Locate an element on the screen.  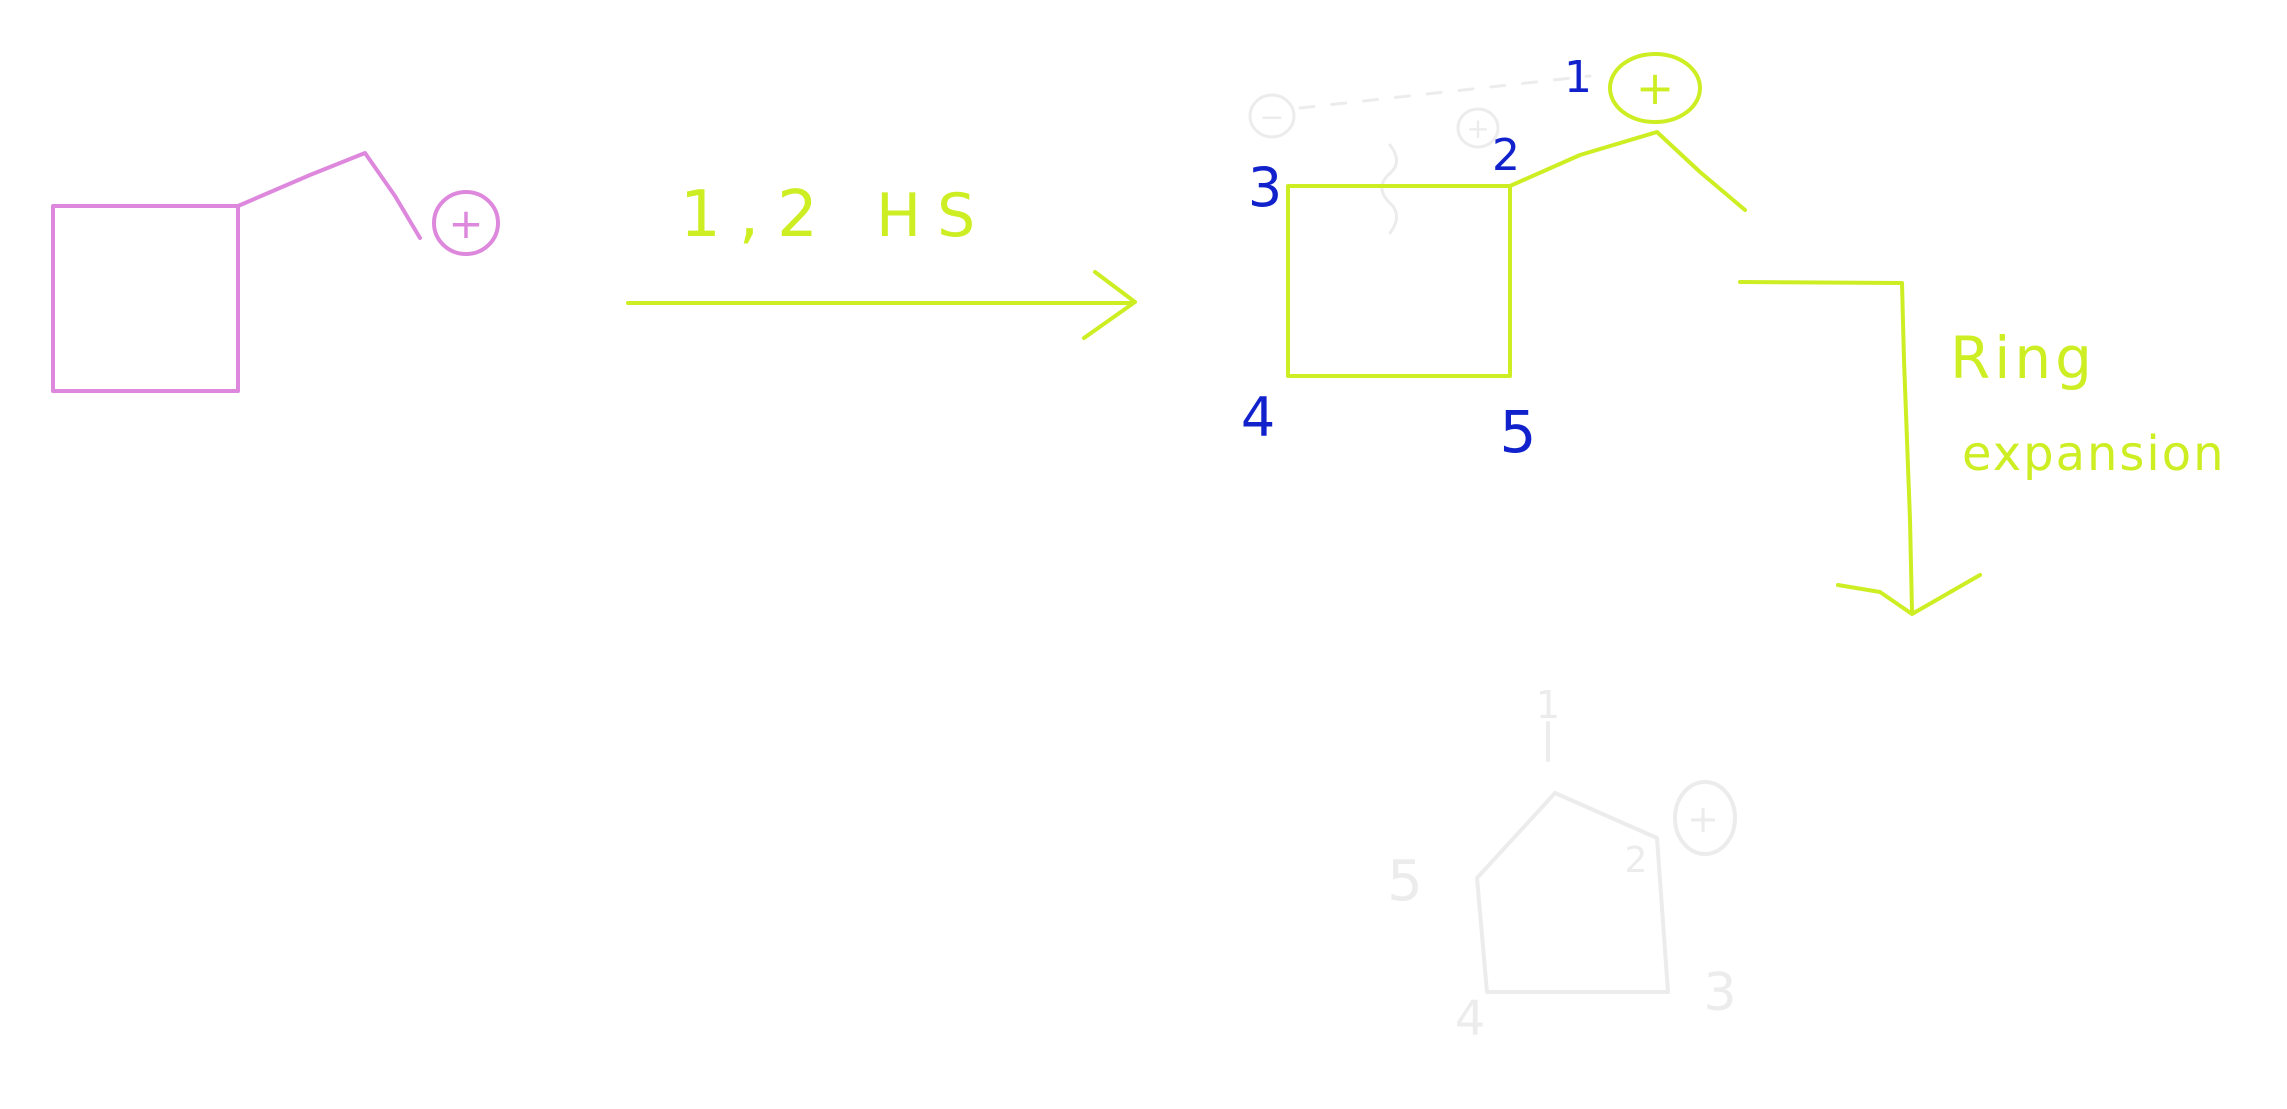
reactant-charge-circle is located at coordinates (466, 223).